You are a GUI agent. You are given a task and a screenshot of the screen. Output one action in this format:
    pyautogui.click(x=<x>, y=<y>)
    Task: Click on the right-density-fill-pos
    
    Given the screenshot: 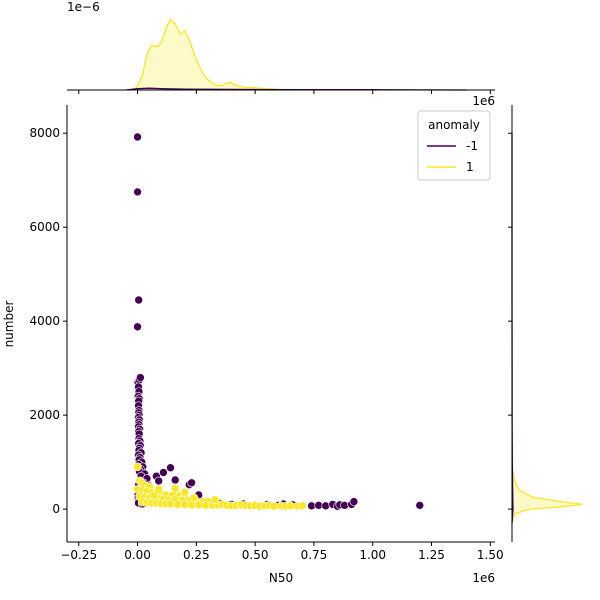 What is the action you would take?
    pyautogui.click(x=547, y=493)
    